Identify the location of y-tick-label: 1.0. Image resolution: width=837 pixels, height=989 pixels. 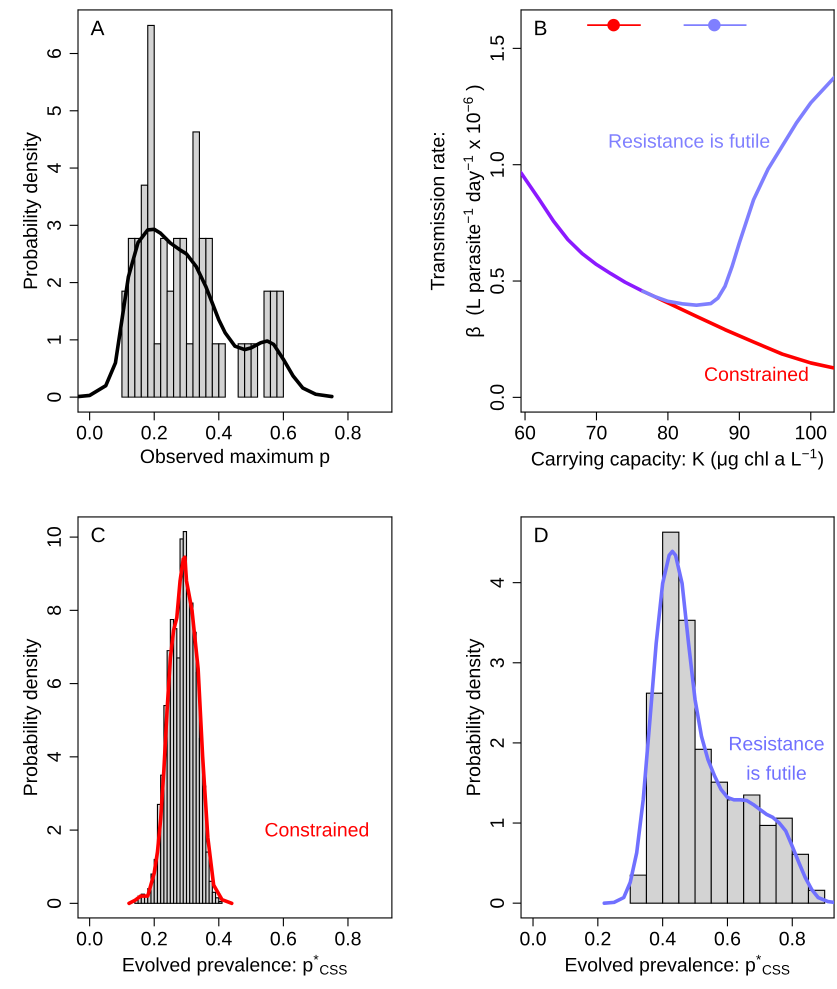
(497, 164).